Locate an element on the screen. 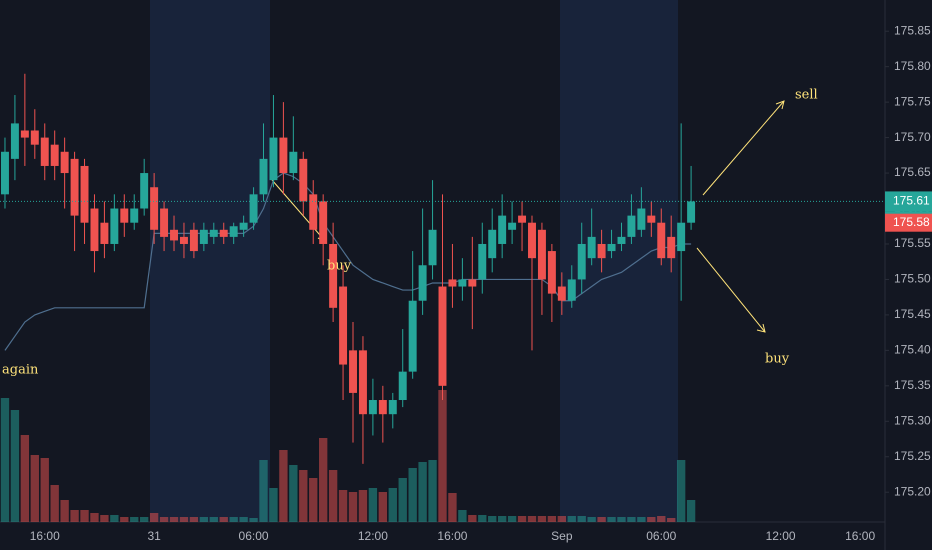  annotation: again is located at coordinates (20, 370).